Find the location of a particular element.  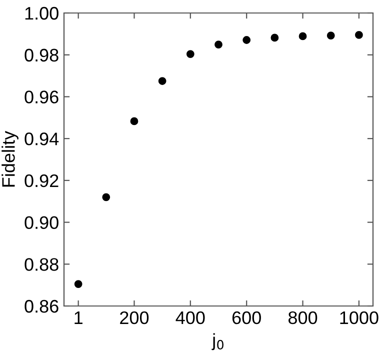

x-tick-label: 1000 is located at coordinates (359, 317).